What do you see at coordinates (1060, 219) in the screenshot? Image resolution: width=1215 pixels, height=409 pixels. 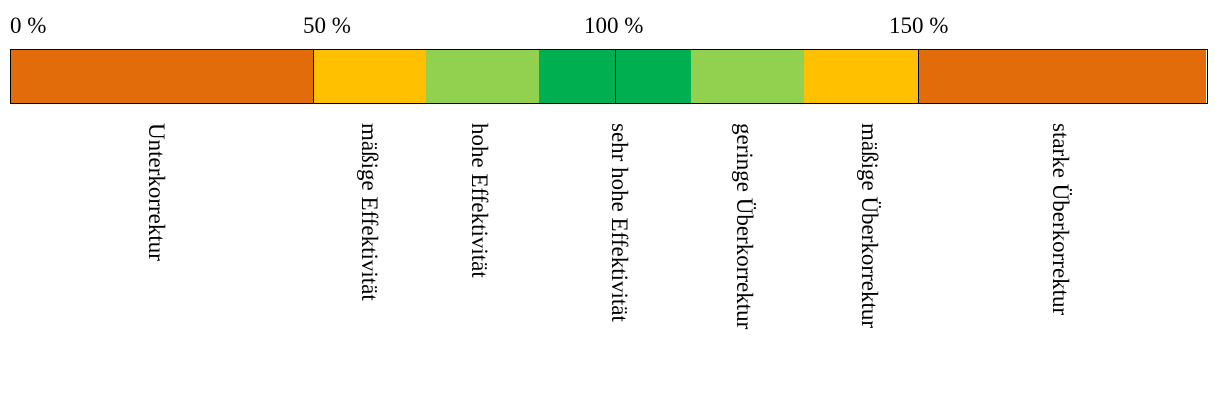 I see `category-label-starke-ueberkorrektur: starke Überkorrektur` at bounding box center [1060, 219].